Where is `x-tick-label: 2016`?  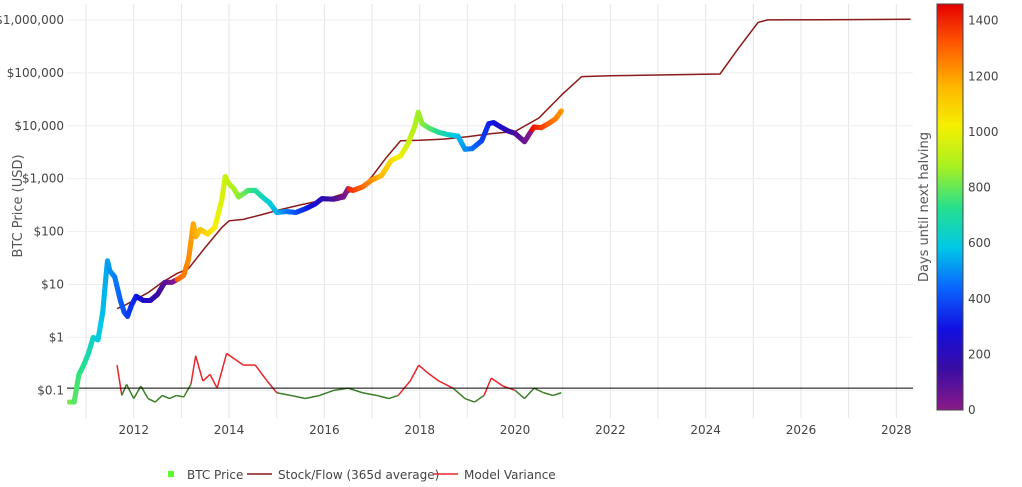 x-tick-label: 2016 is located at coordinates (324, 430).